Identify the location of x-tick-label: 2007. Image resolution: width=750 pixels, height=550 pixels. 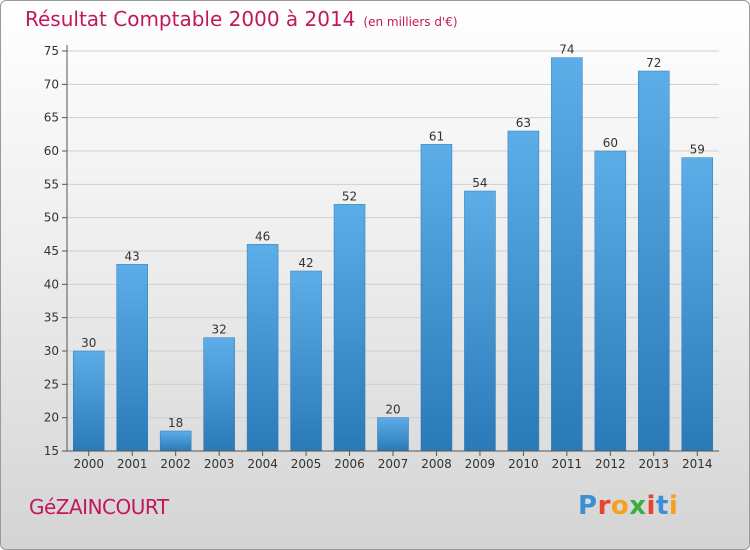
(393, 464).